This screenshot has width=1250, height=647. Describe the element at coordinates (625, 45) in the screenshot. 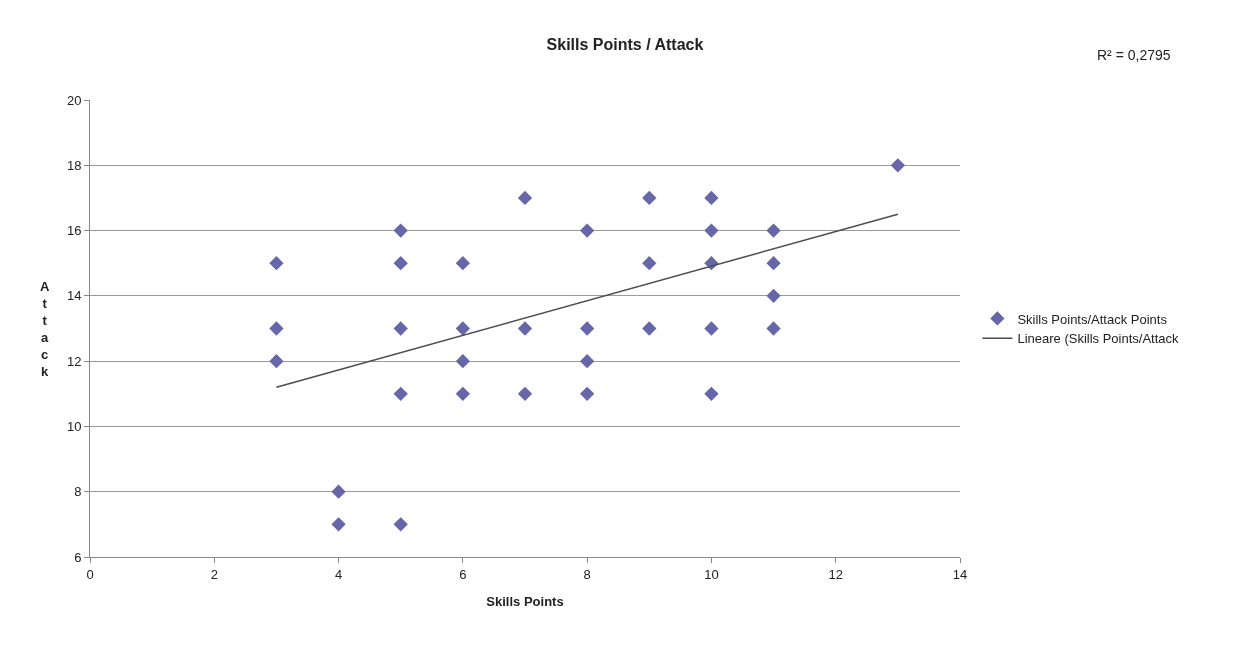

I see `chart-title: Skills Points / Attack` at that location.